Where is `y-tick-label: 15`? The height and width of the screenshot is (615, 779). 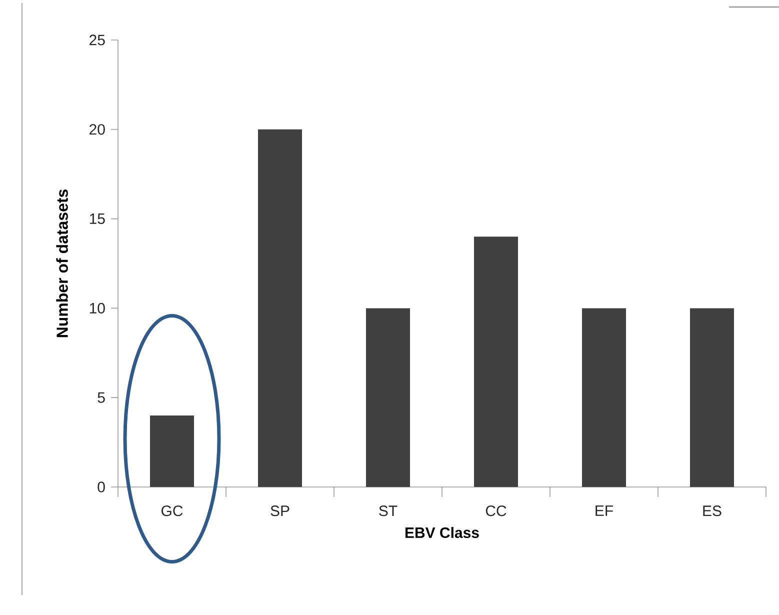 y-tick-label: 15 is located at coordinates (97, 219).